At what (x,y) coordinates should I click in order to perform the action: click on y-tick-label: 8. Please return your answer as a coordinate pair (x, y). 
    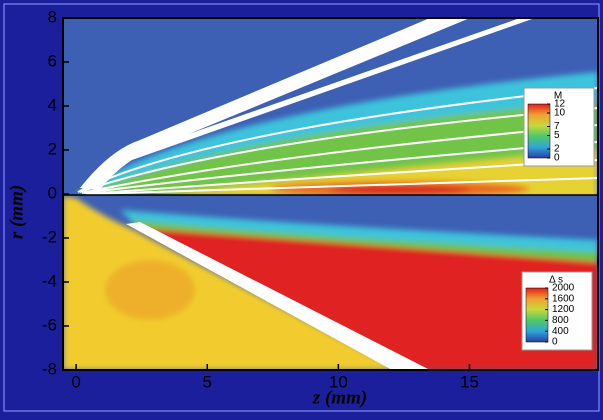
    Looking at the image, I should click on (52, 16).